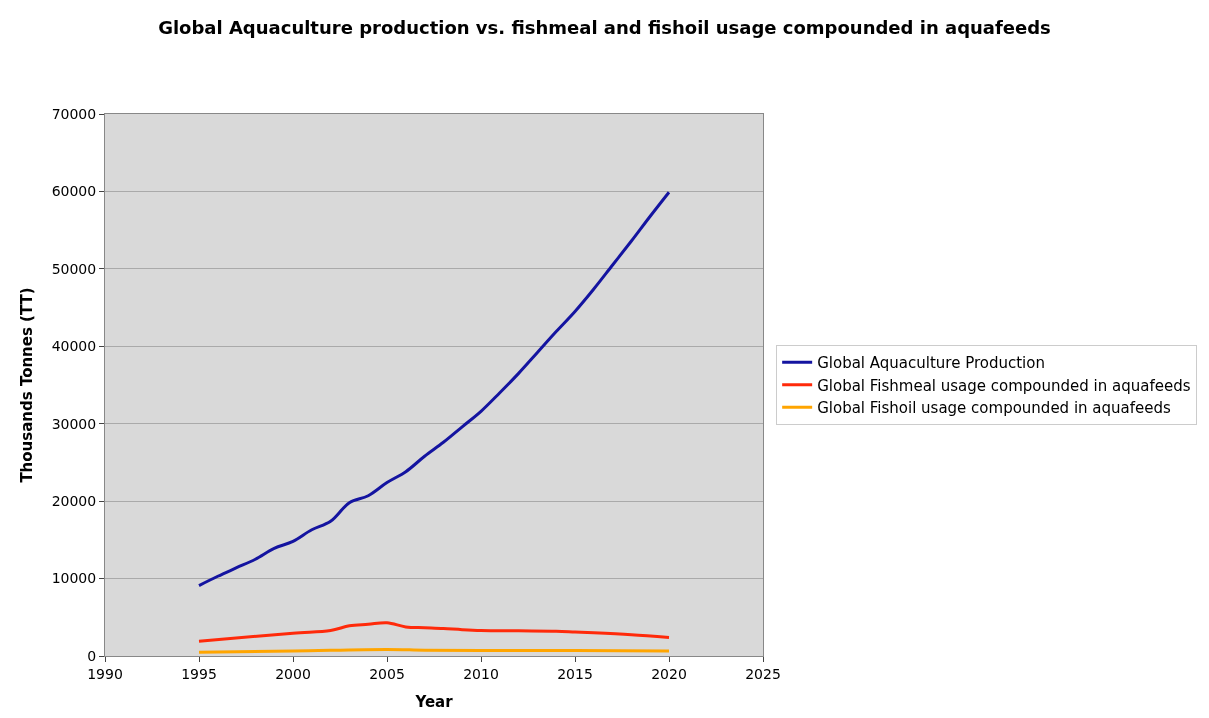 The image size is (1209, 718). What do you see at coordinates (74, 578) in the screenshot?
I see `y-tick-label: 10000` at bounding box center [74, 578].